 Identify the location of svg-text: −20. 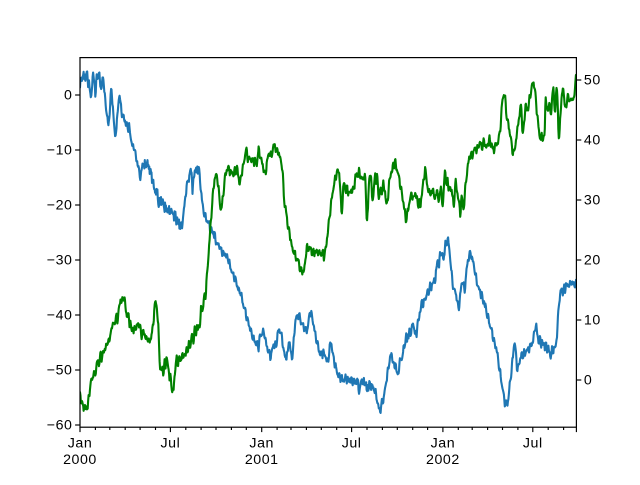
(60, 206).